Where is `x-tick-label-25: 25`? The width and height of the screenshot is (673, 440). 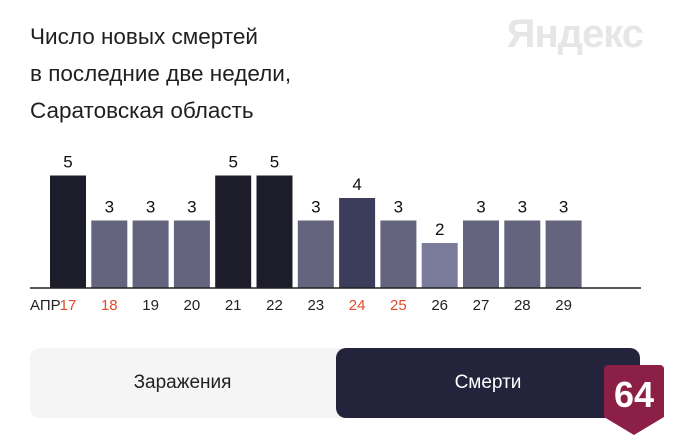 x-tick-label-25: 25 is located at coordinates (398, 305).